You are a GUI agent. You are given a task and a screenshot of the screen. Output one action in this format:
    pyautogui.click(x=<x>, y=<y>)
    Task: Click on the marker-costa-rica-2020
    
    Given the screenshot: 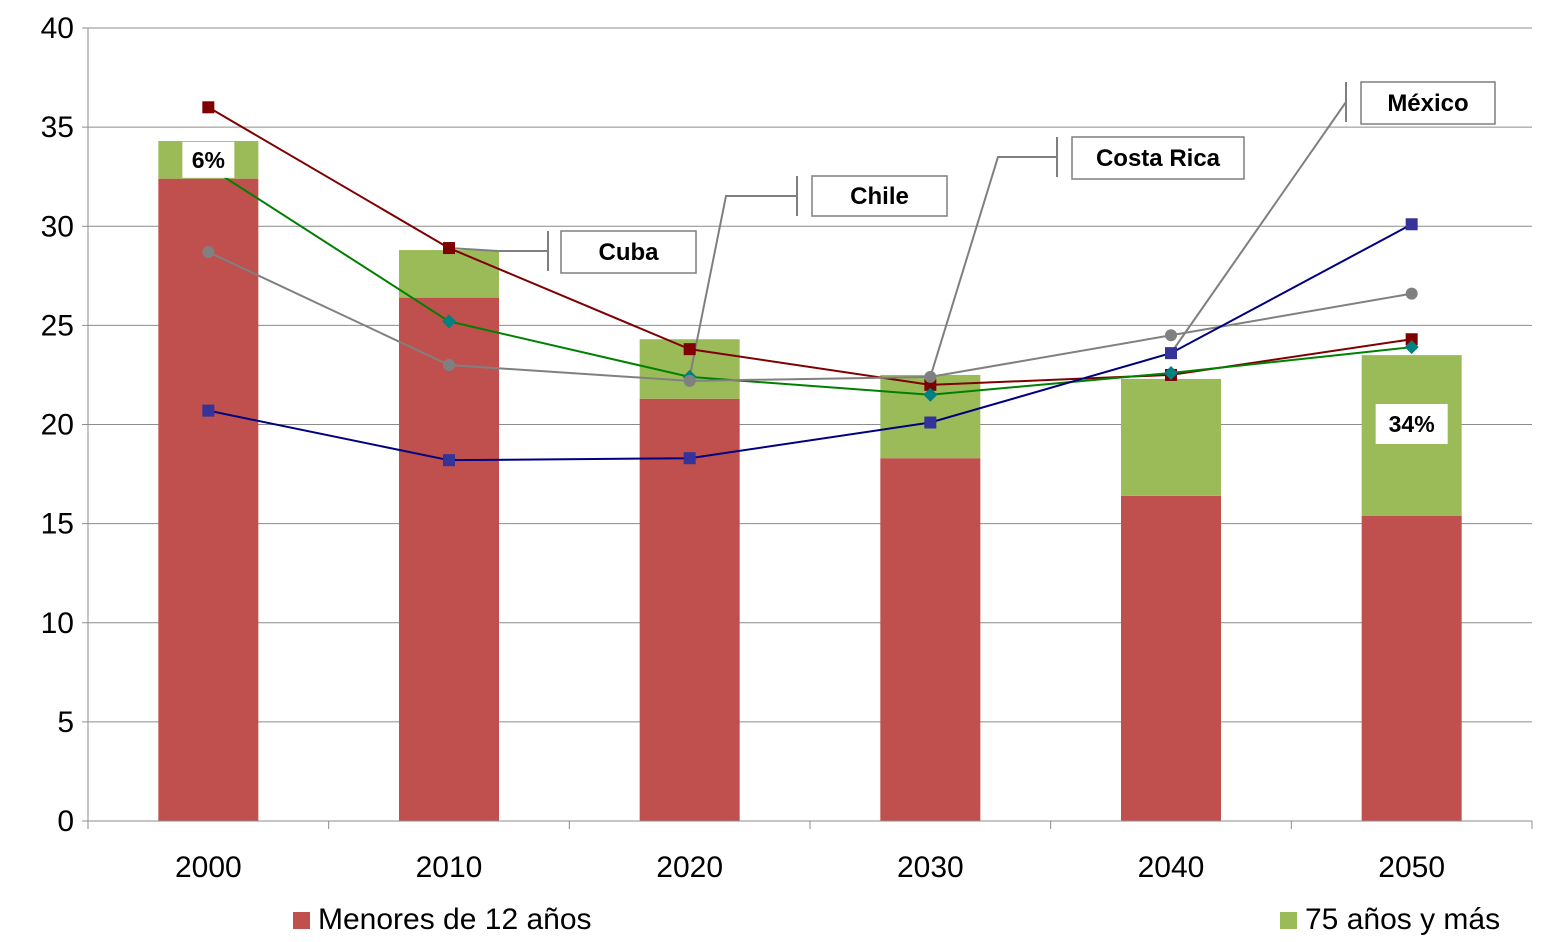 What is the action you would take?
    pyautogui.click(x=689, y=380)
    